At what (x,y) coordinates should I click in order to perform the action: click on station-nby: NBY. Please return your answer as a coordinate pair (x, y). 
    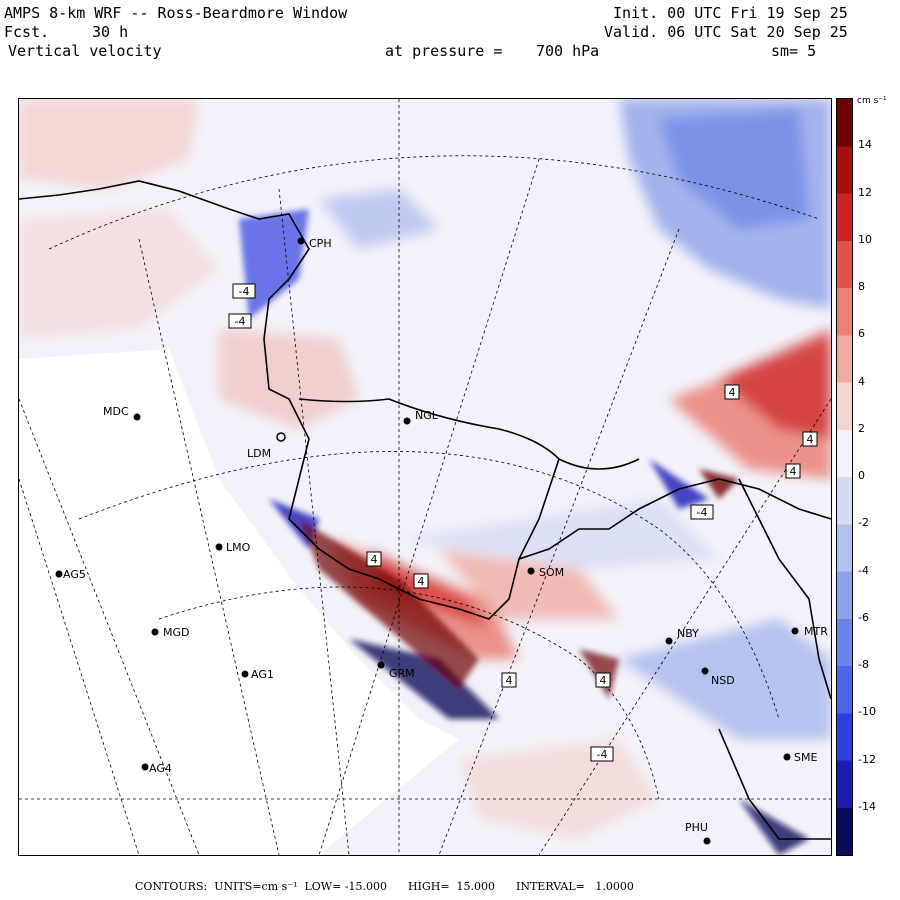
    Looking at the image, I should click on (682, 636).